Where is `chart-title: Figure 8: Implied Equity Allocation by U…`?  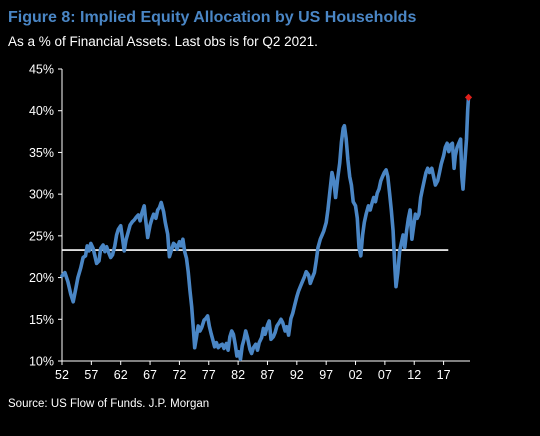 chart-title: Figure 8: Implied Equity Allocation by U… is located at coordinates (212, 17).